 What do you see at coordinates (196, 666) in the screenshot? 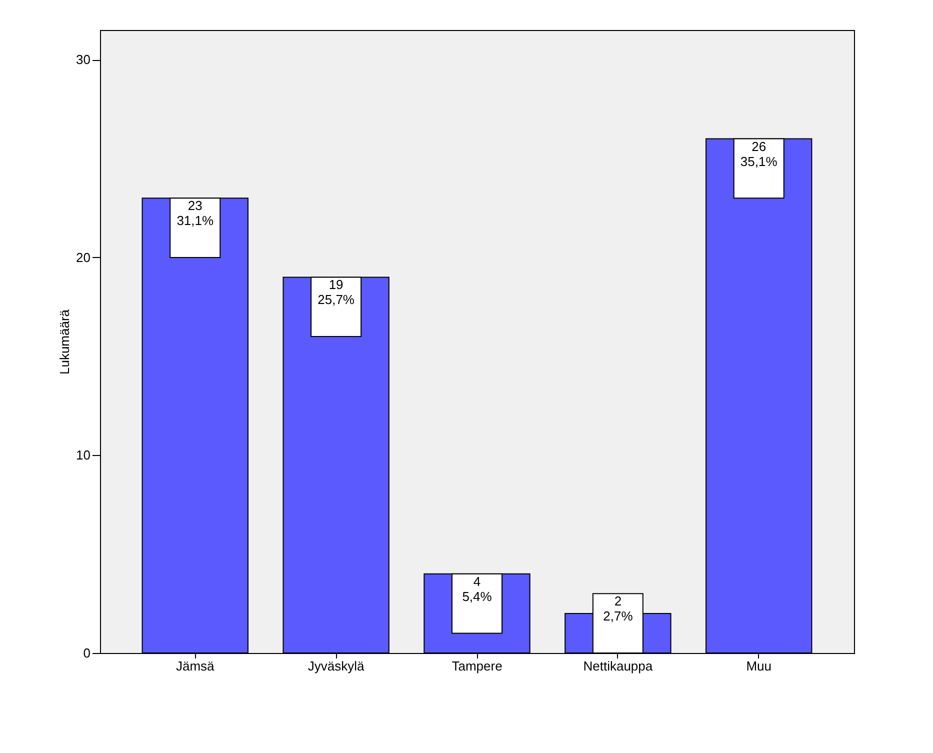
I see `x-tick-label: Jämsä` at bounding box center [196, 666].